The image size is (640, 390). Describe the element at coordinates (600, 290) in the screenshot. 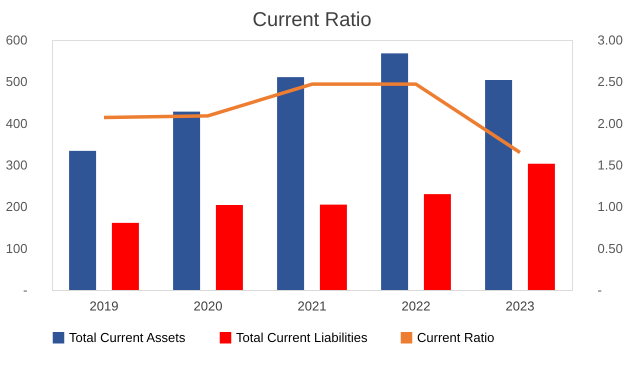

I see `y2-tick-label: -` at that location.